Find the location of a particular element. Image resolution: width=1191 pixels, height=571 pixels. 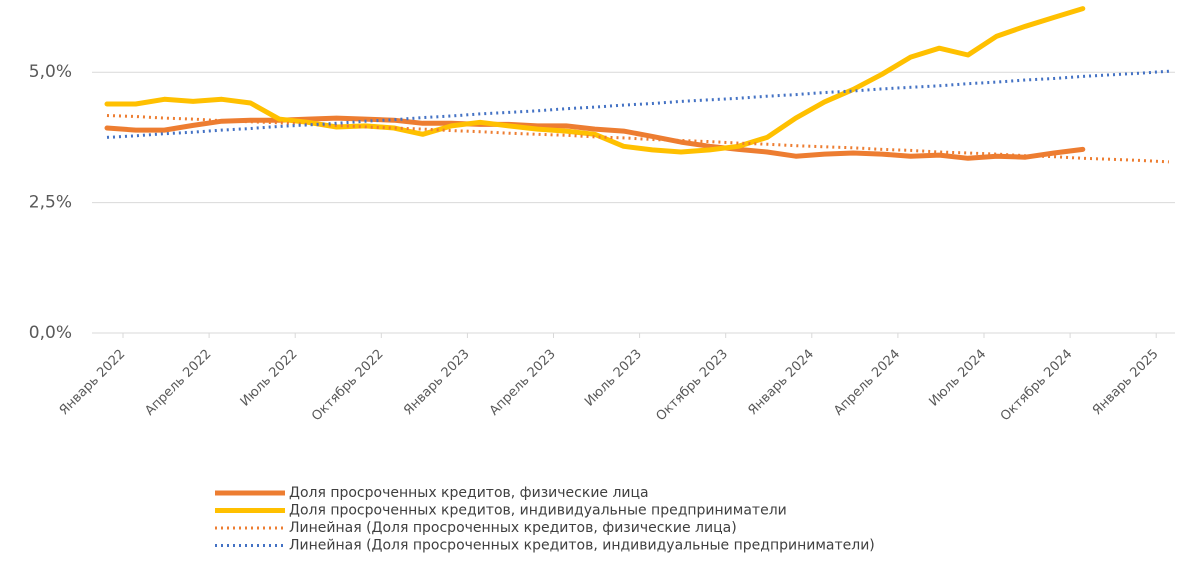

x-tick-label: Январь 2025 is located at coordinates (1126, 383).